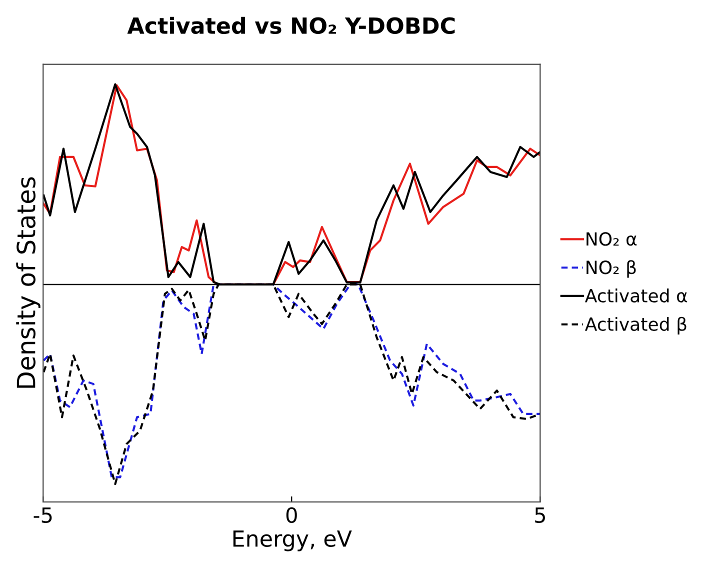 The image size is (707, 579). What do you see at coordinates (540, 515) in the screenshot?
I see `x-tick-label: 5` at bounding box center [540, 515].